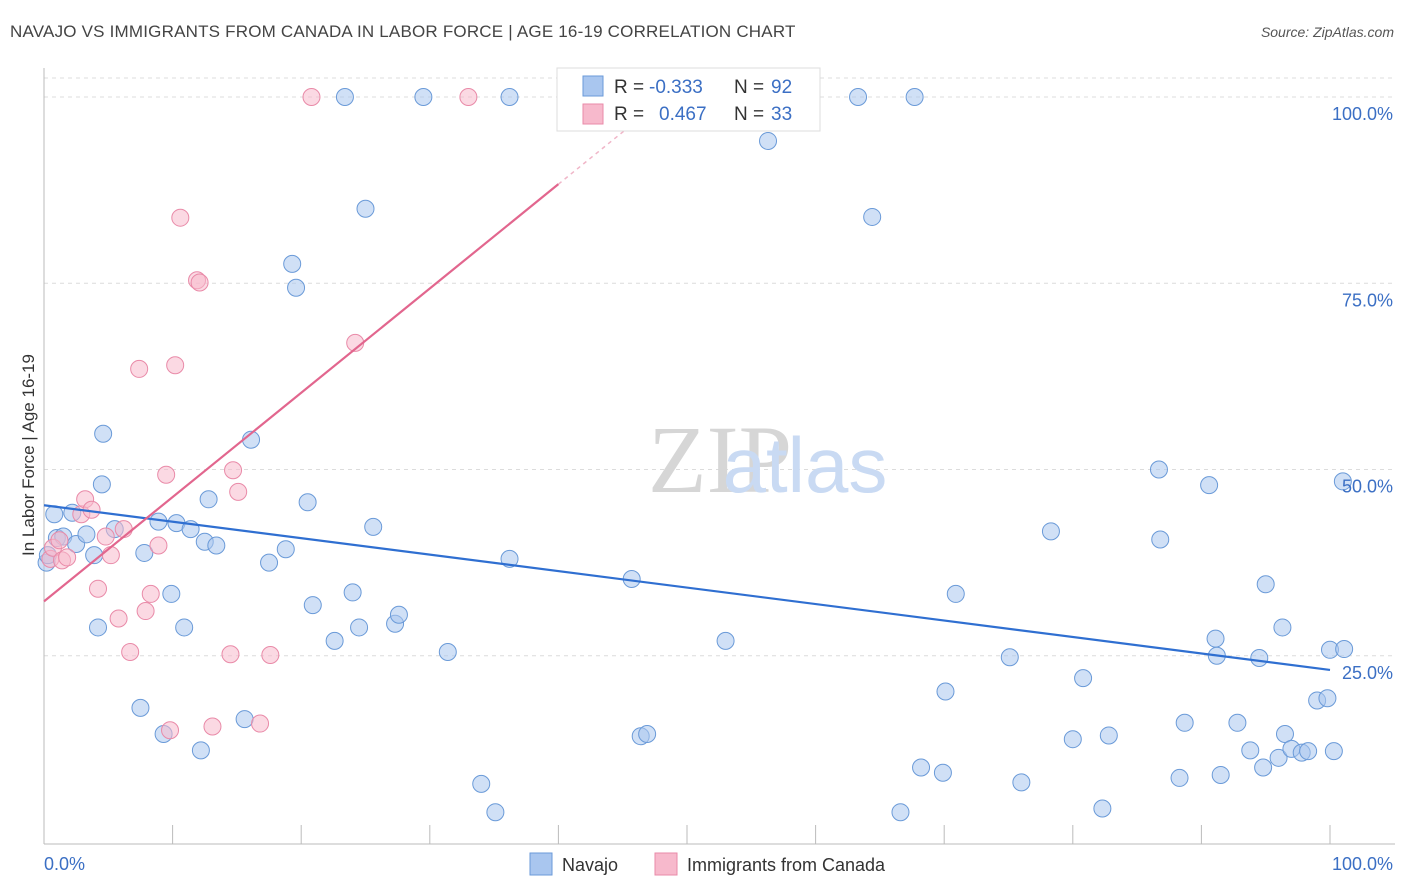 The height and width of the screenshot is (892, 1406). I want to click on canada-n-label: N =, so click(749, 114).